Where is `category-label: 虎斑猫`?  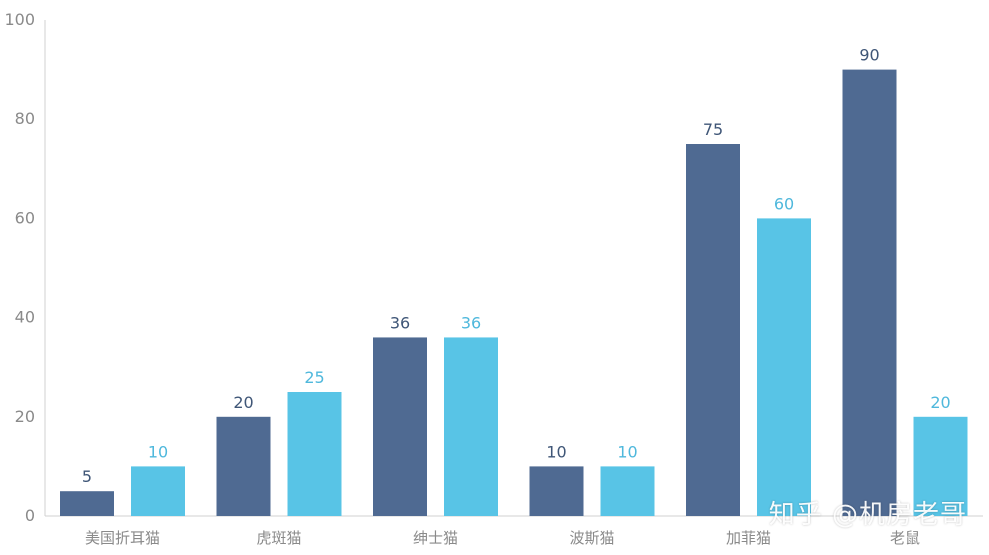
category-label: 虎斑猫 is located at coordinates (278, 538).